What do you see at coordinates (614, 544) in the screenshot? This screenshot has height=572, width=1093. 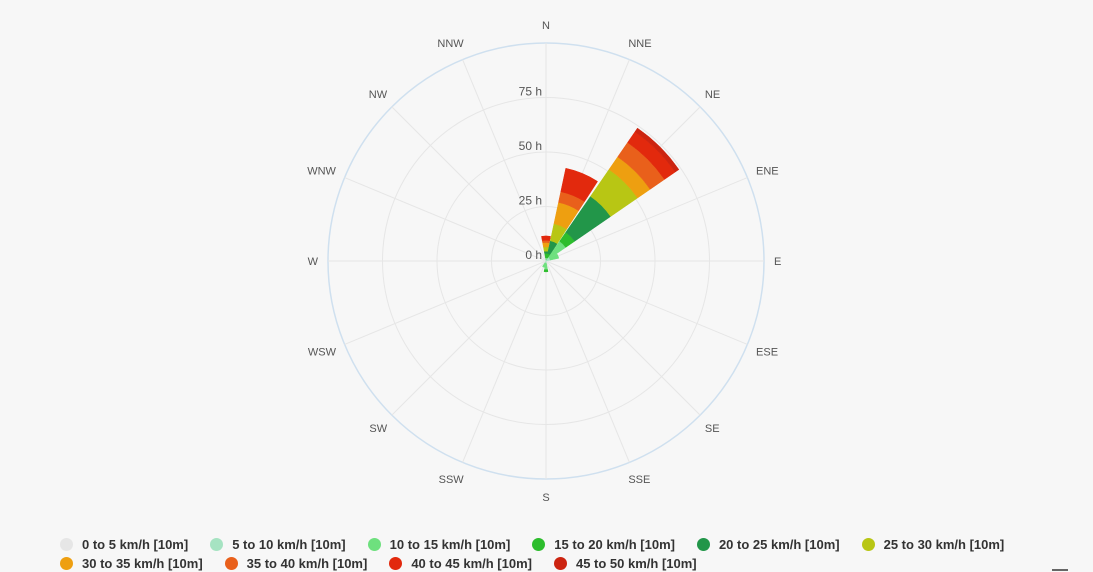 I see `legend-label: 15 to 20 km/h [10m]` at bounding box center [614, 544].